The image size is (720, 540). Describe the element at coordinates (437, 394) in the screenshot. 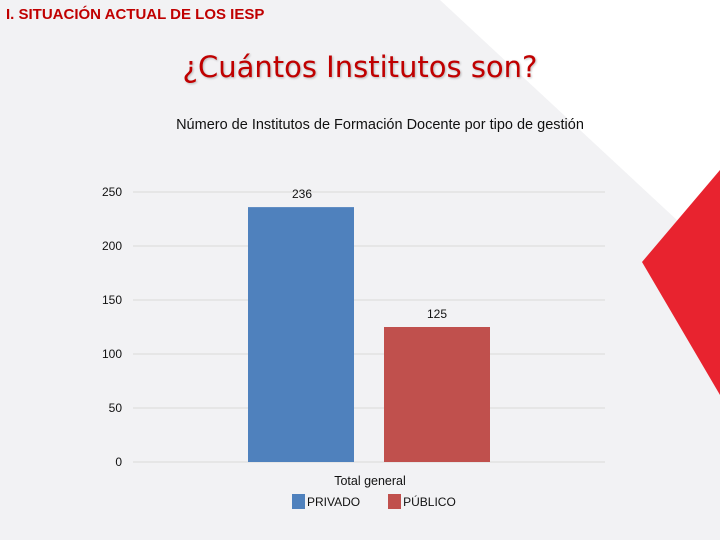

I see `bar-publico` at that location.